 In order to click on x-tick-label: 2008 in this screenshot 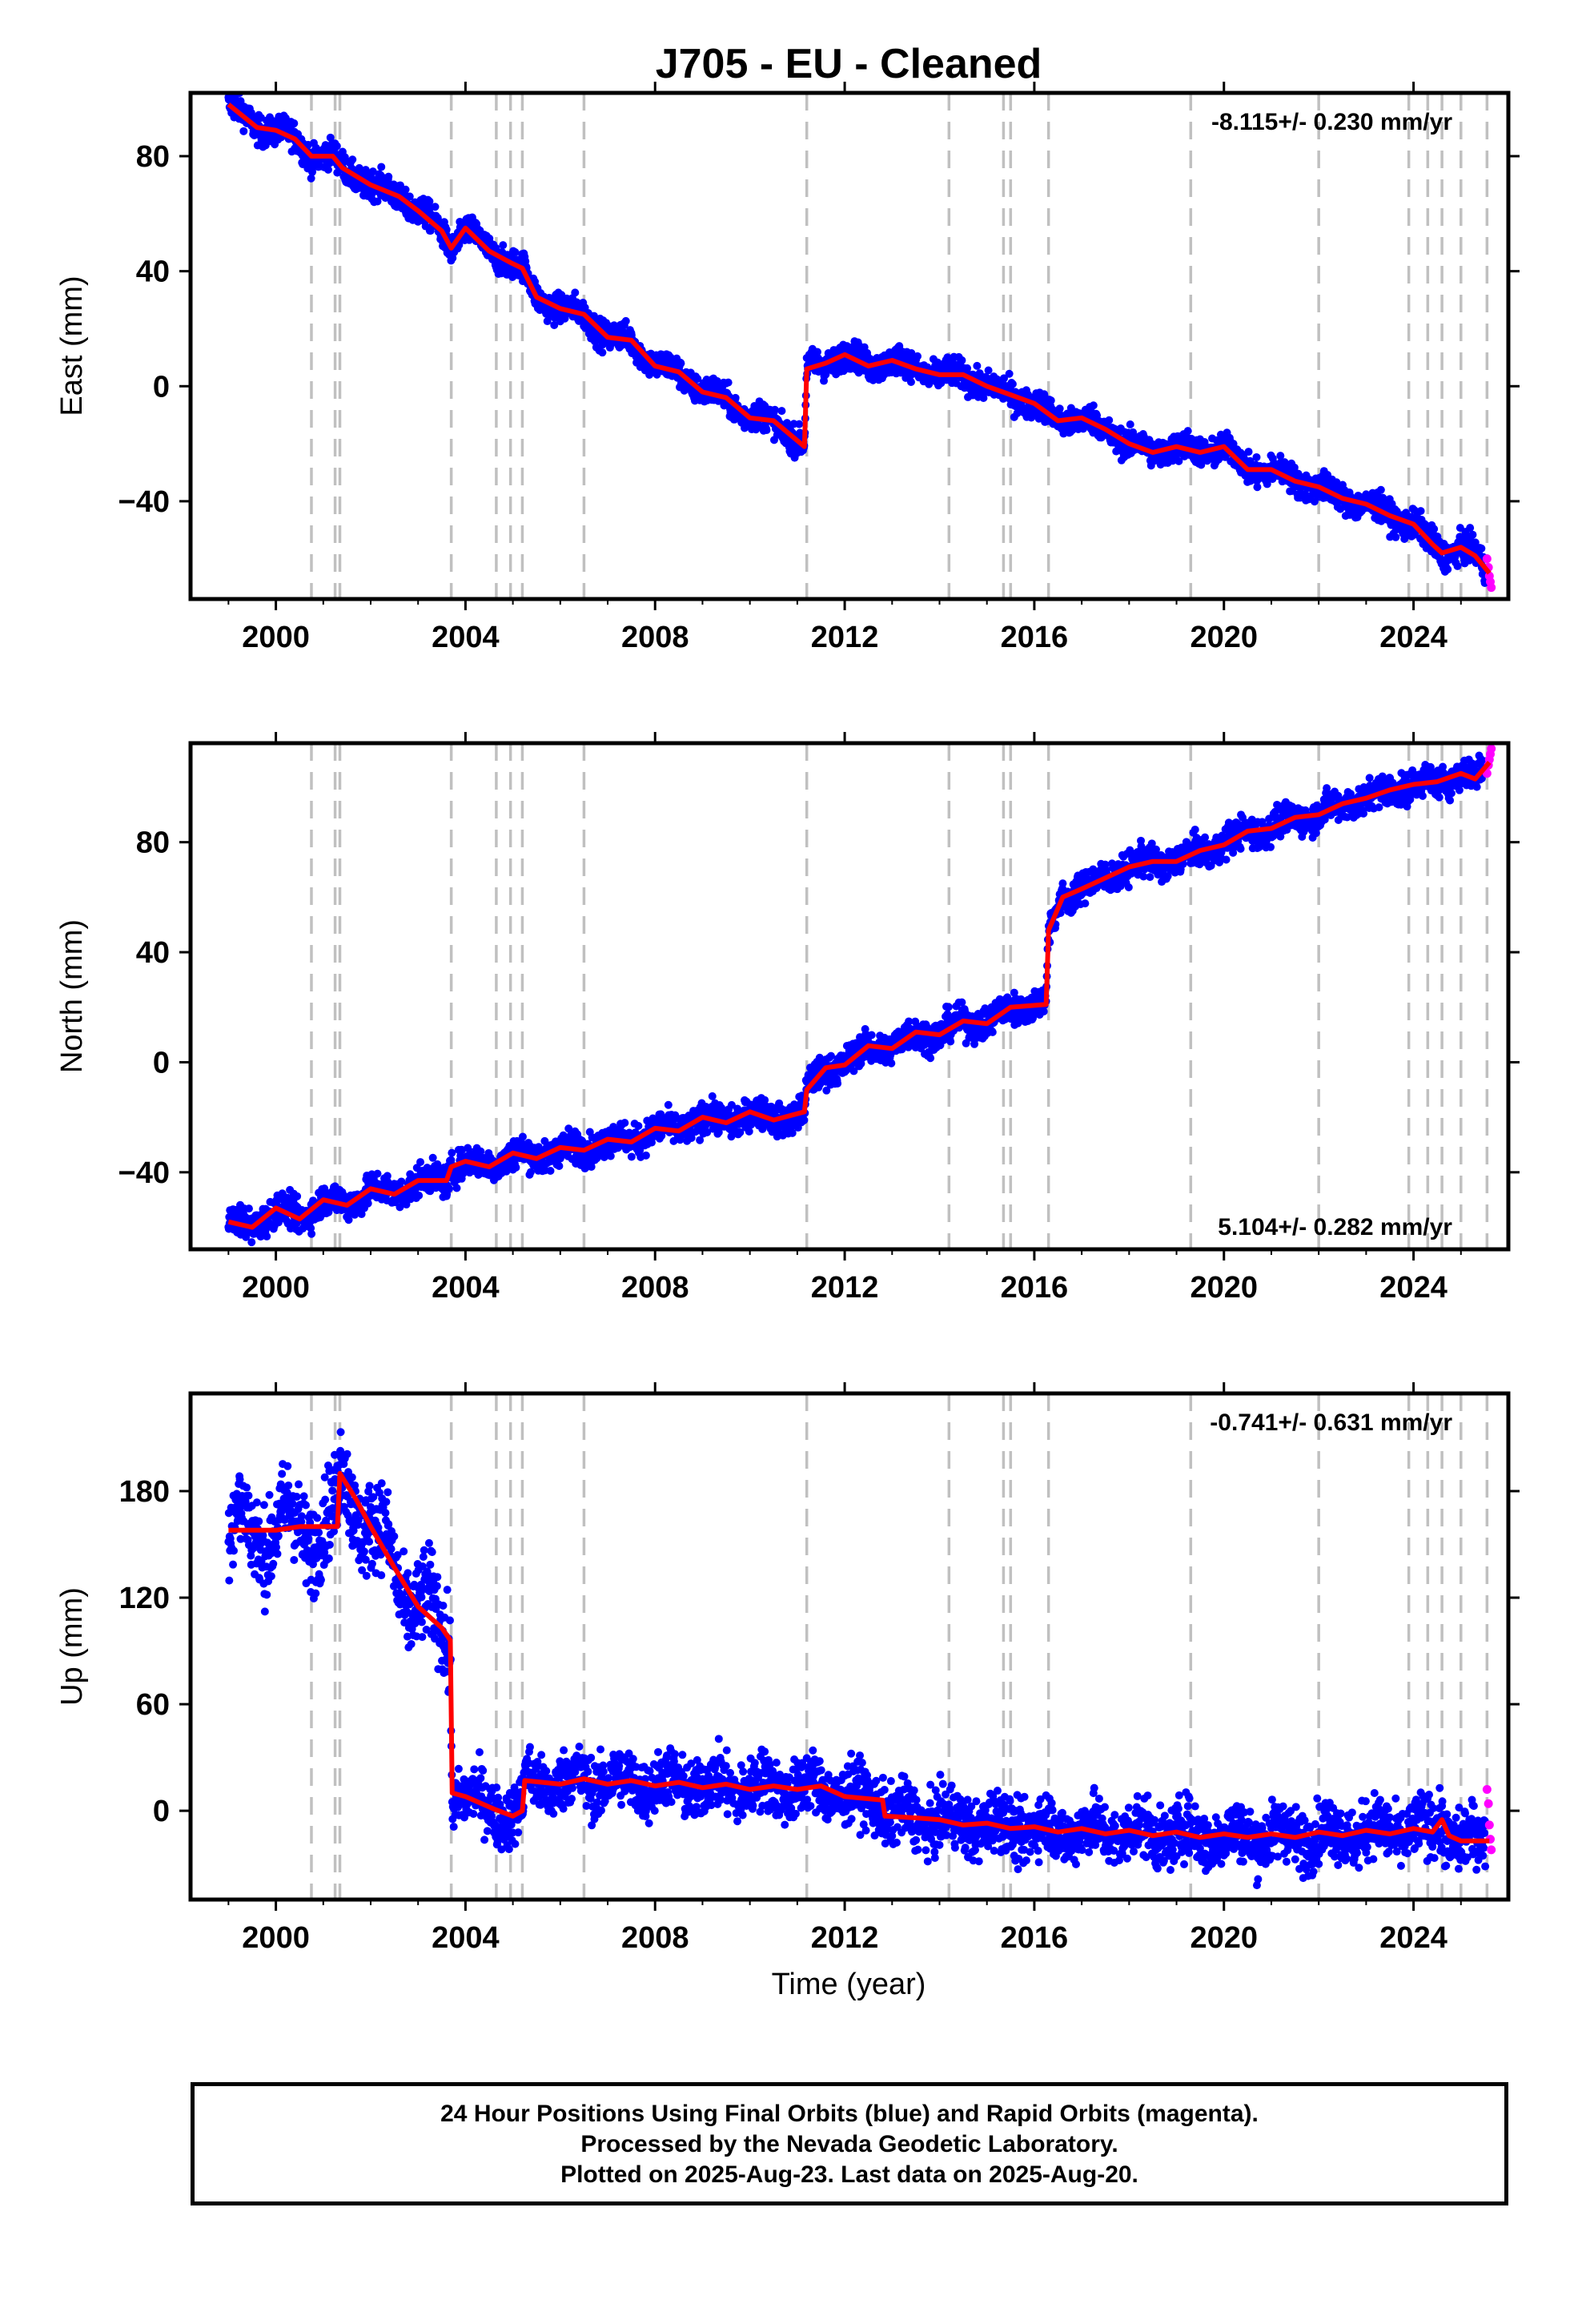, I will do `click(655, 637)`.